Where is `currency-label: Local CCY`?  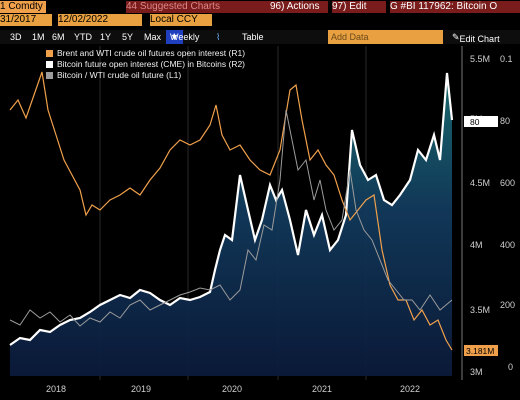 currency-label: Local CCY is located at coordinates (174, 19).